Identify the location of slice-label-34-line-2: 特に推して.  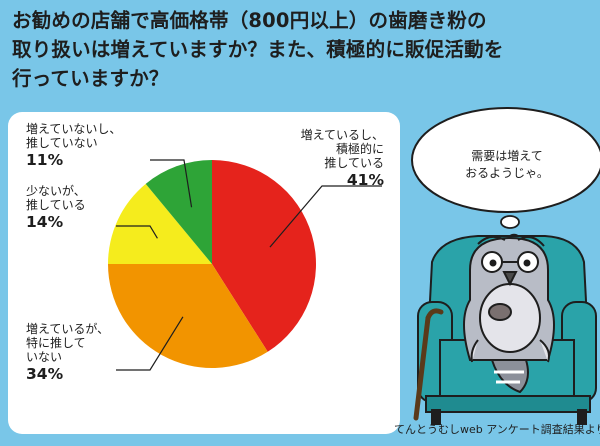
(56, 343).